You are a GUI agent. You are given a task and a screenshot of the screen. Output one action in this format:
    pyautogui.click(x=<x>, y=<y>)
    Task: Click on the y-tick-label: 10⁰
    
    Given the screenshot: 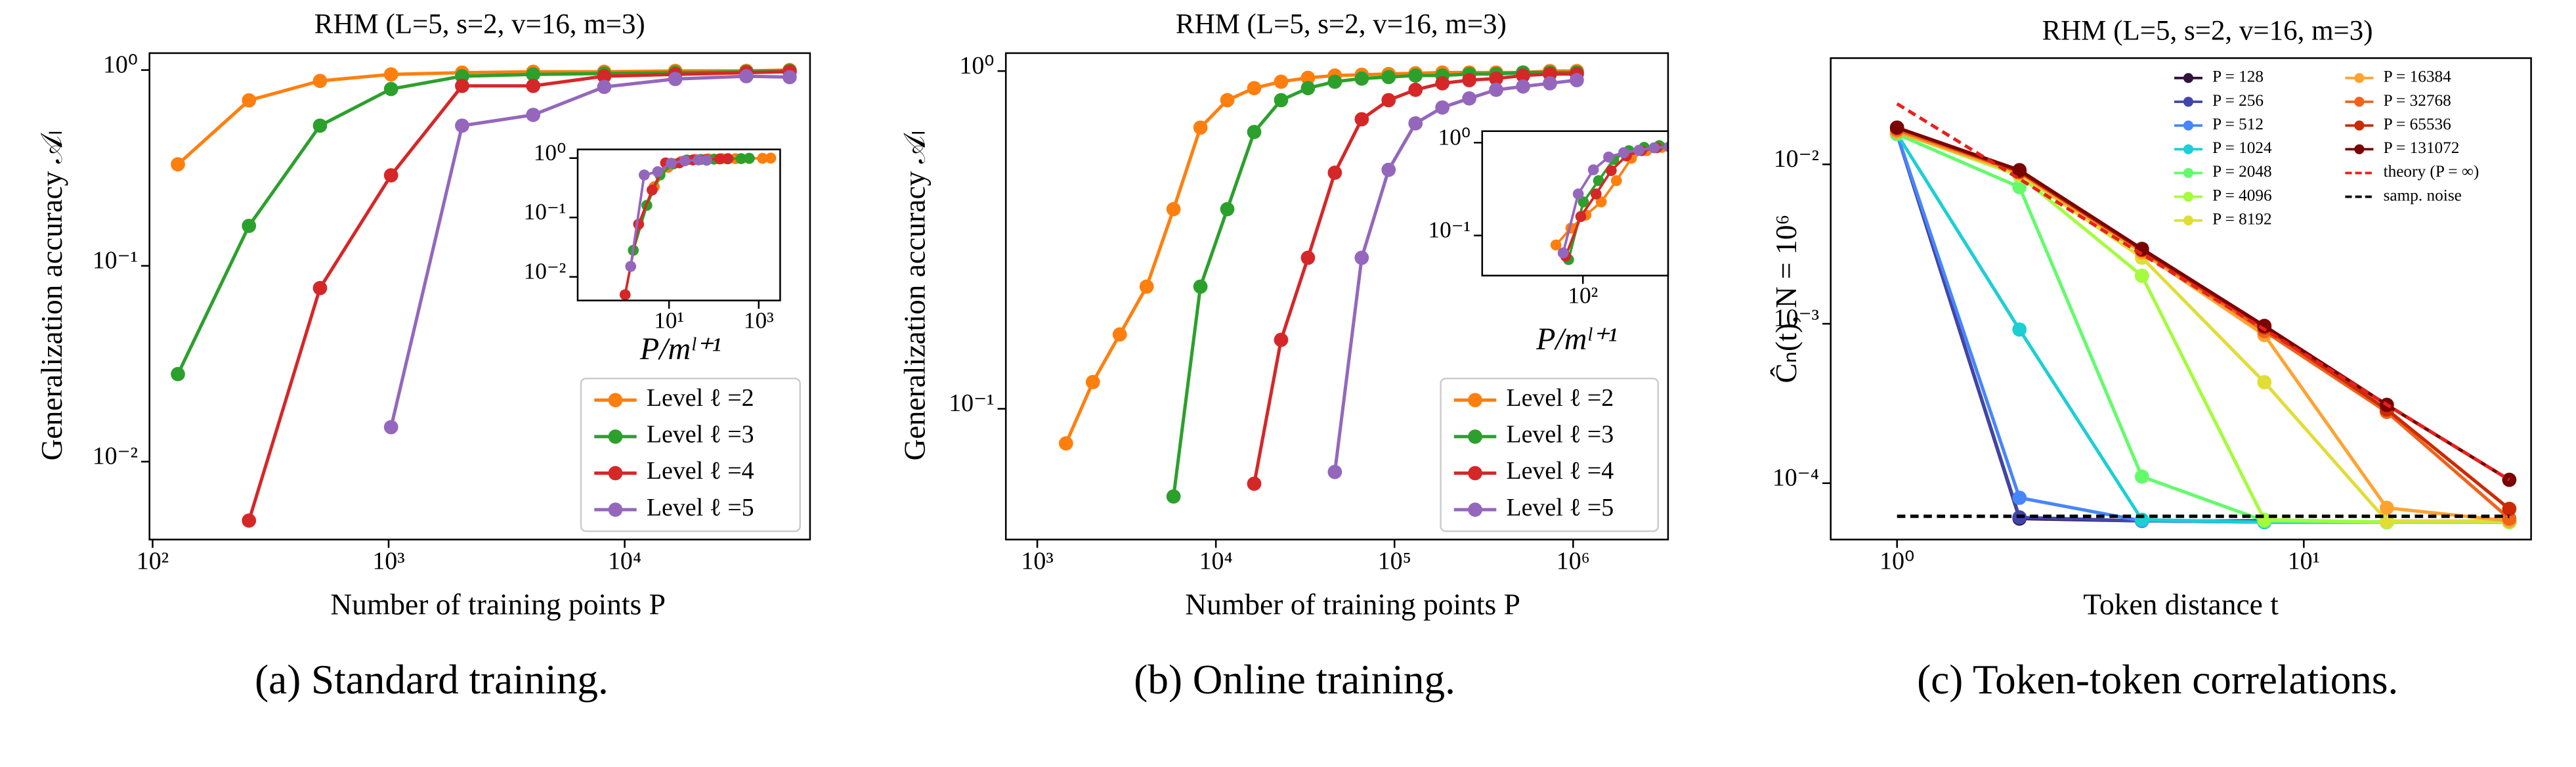 What is the action you would take?
    pyautogui.click(x=550, y=152)
    